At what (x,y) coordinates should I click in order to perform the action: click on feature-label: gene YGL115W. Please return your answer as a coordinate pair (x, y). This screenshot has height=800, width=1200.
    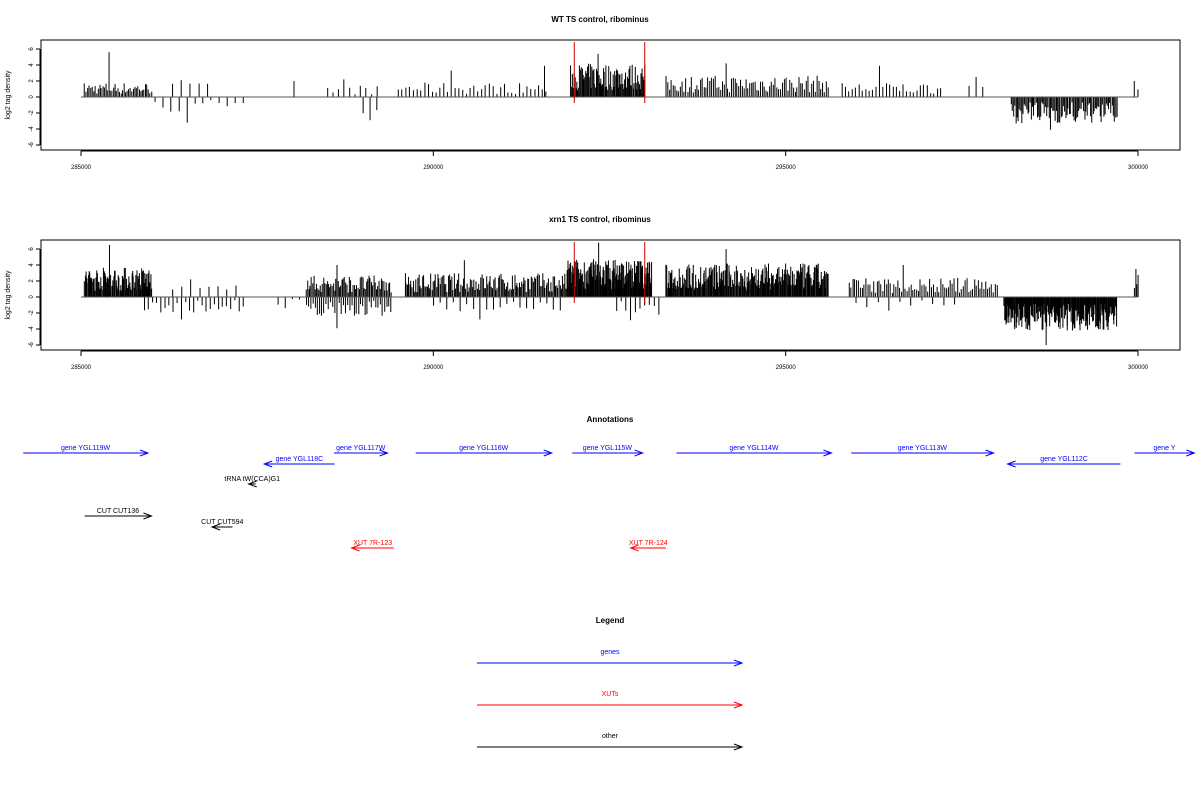
    Looking at the image, I should click on (608, 448).